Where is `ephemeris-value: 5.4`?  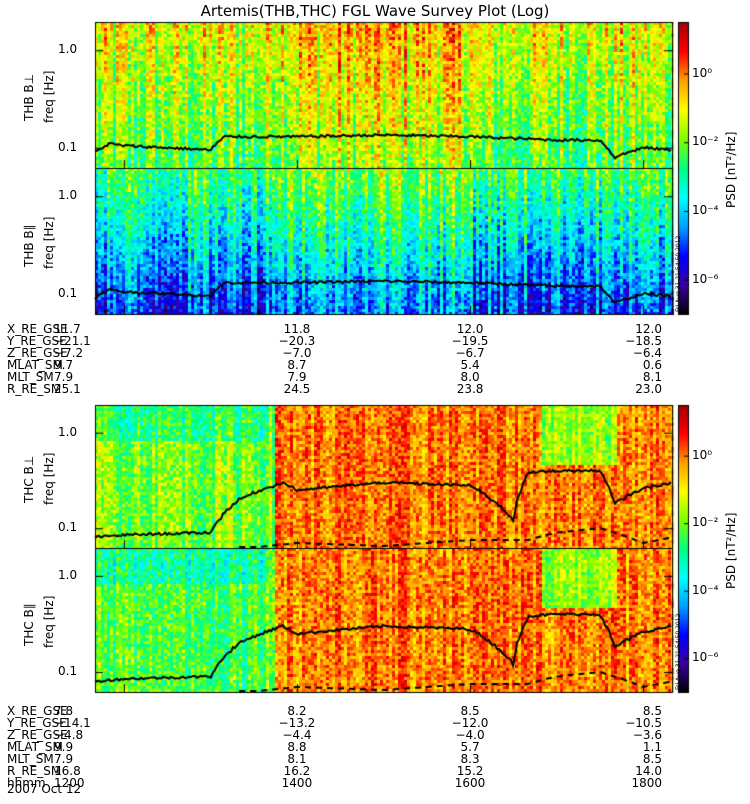
ephemeris-value: 5.4 is located at coordinates (470, 365).